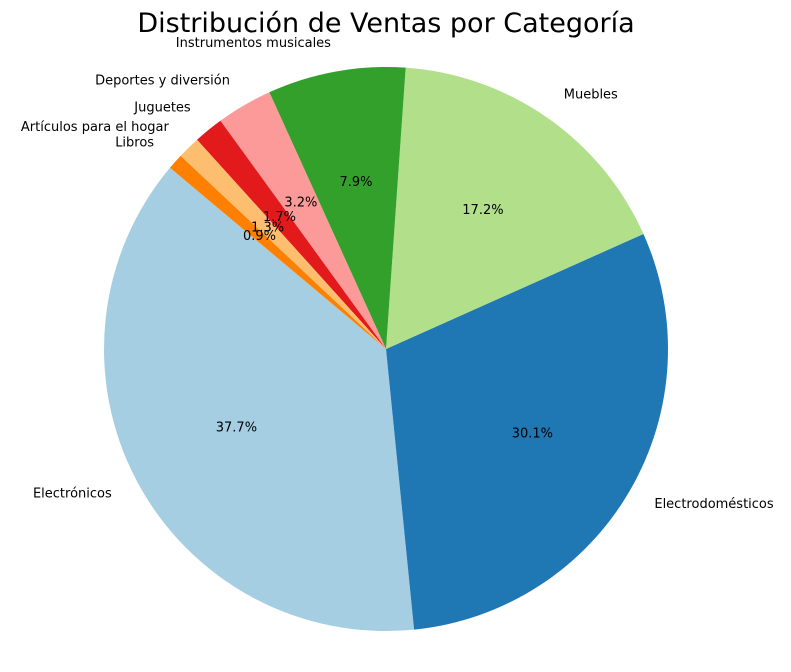  Describe the element at coordinates (482, 210) in the screenshot. I see `percent-label-muebles: 17.2%` at that location.